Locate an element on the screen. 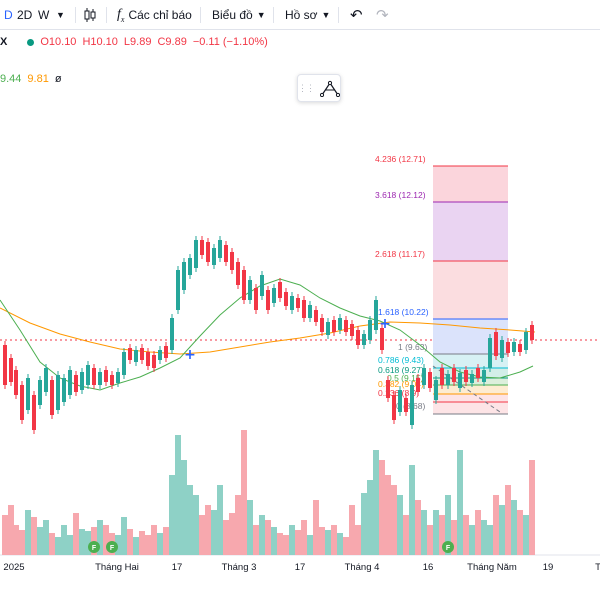 The height and width of the screenshot is (600, 600). fib-level-label: 0.382 (9.04) is located at coordinates (401, 384).